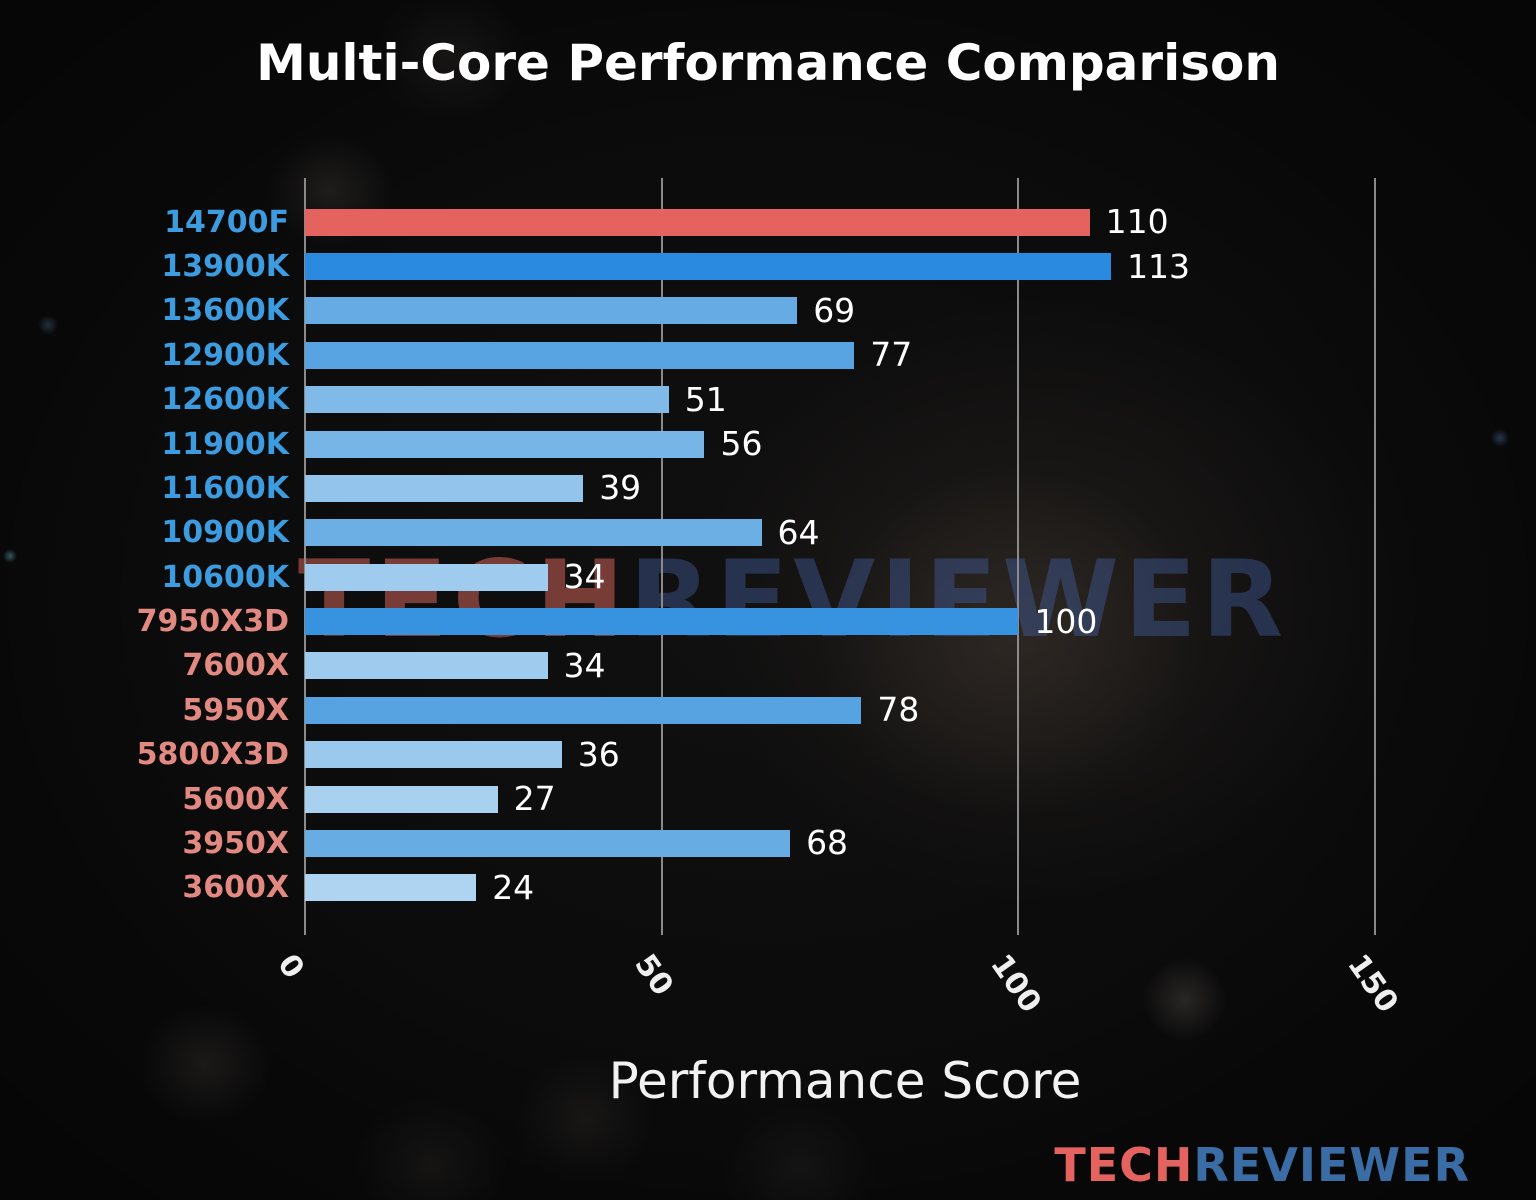 The height and width of the screenshot is (1200, 1536). Describe the element at coordinates (898, 710) in the screenshot. I see `value-label: 78` at that location.